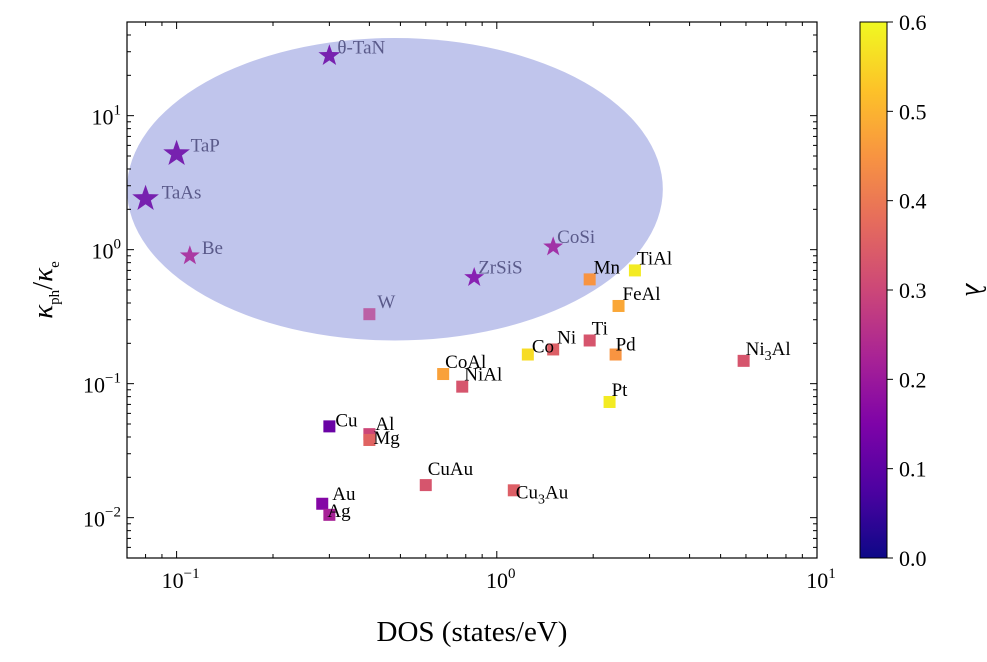  Describe the element at coordinates (913, 201) in the screenshot. I see `colorbar-tick-label: 0.4` at that location.